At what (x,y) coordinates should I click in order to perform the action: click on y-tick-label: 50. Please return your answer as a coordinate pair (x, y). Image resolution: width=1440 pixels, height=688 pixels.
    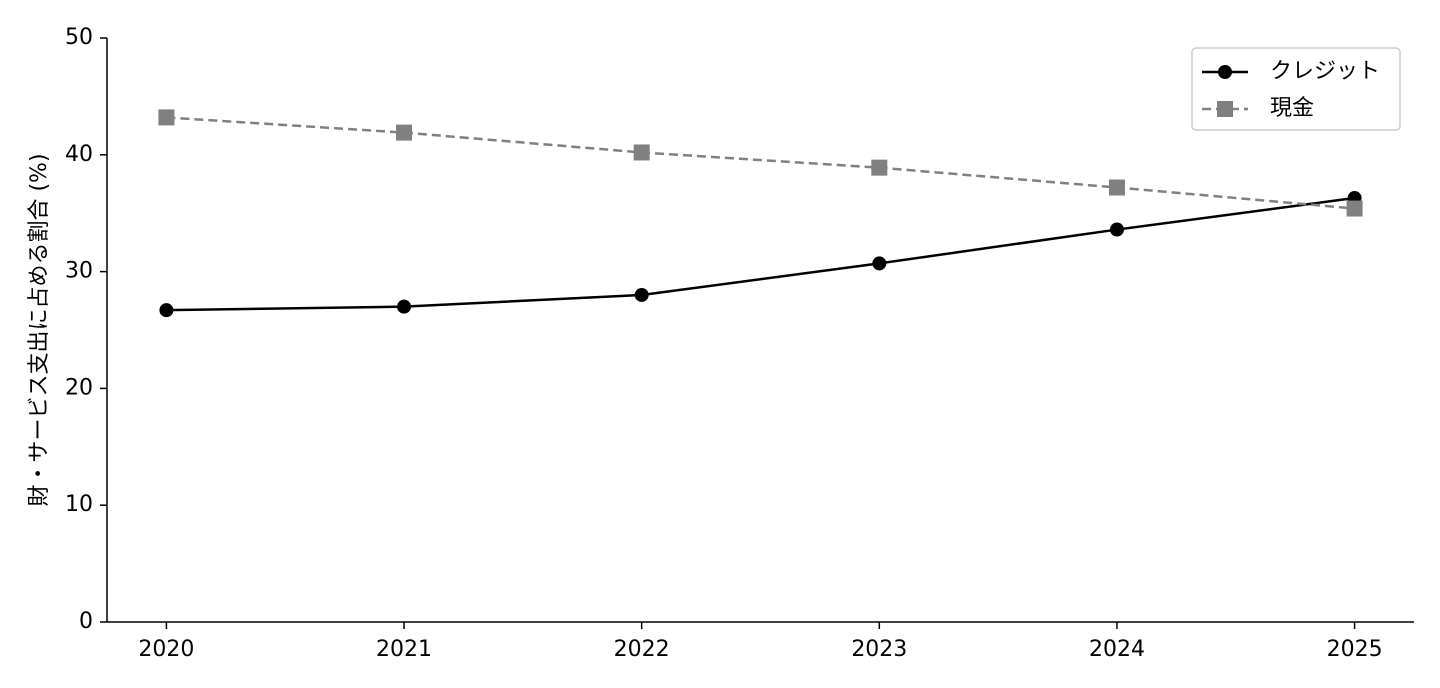
    Looking at the image, I should click on (79, 37).